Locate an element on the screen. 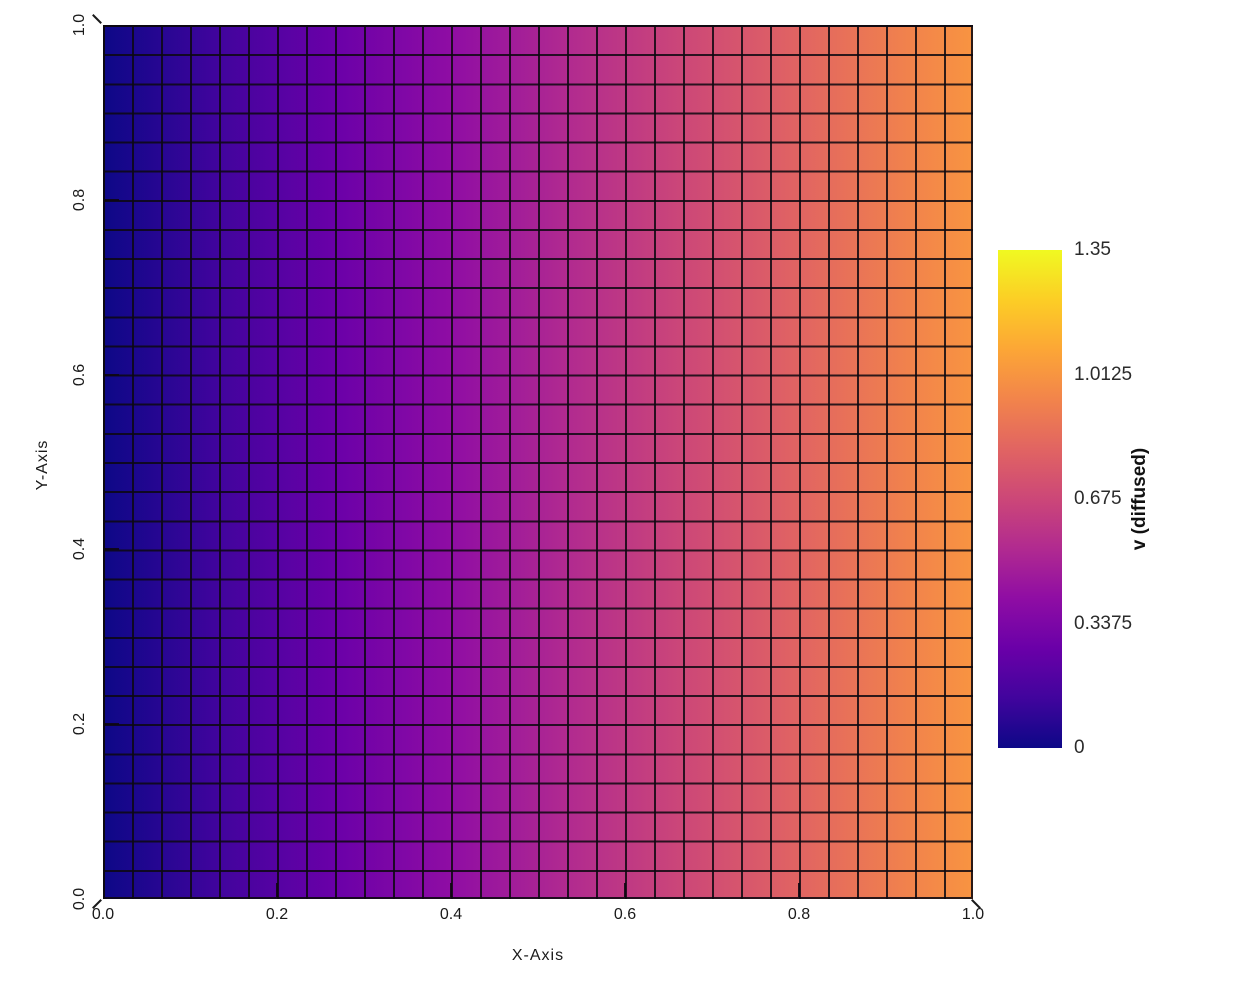  y-tick-label: 0.4 is located at coordinates (79, 549).